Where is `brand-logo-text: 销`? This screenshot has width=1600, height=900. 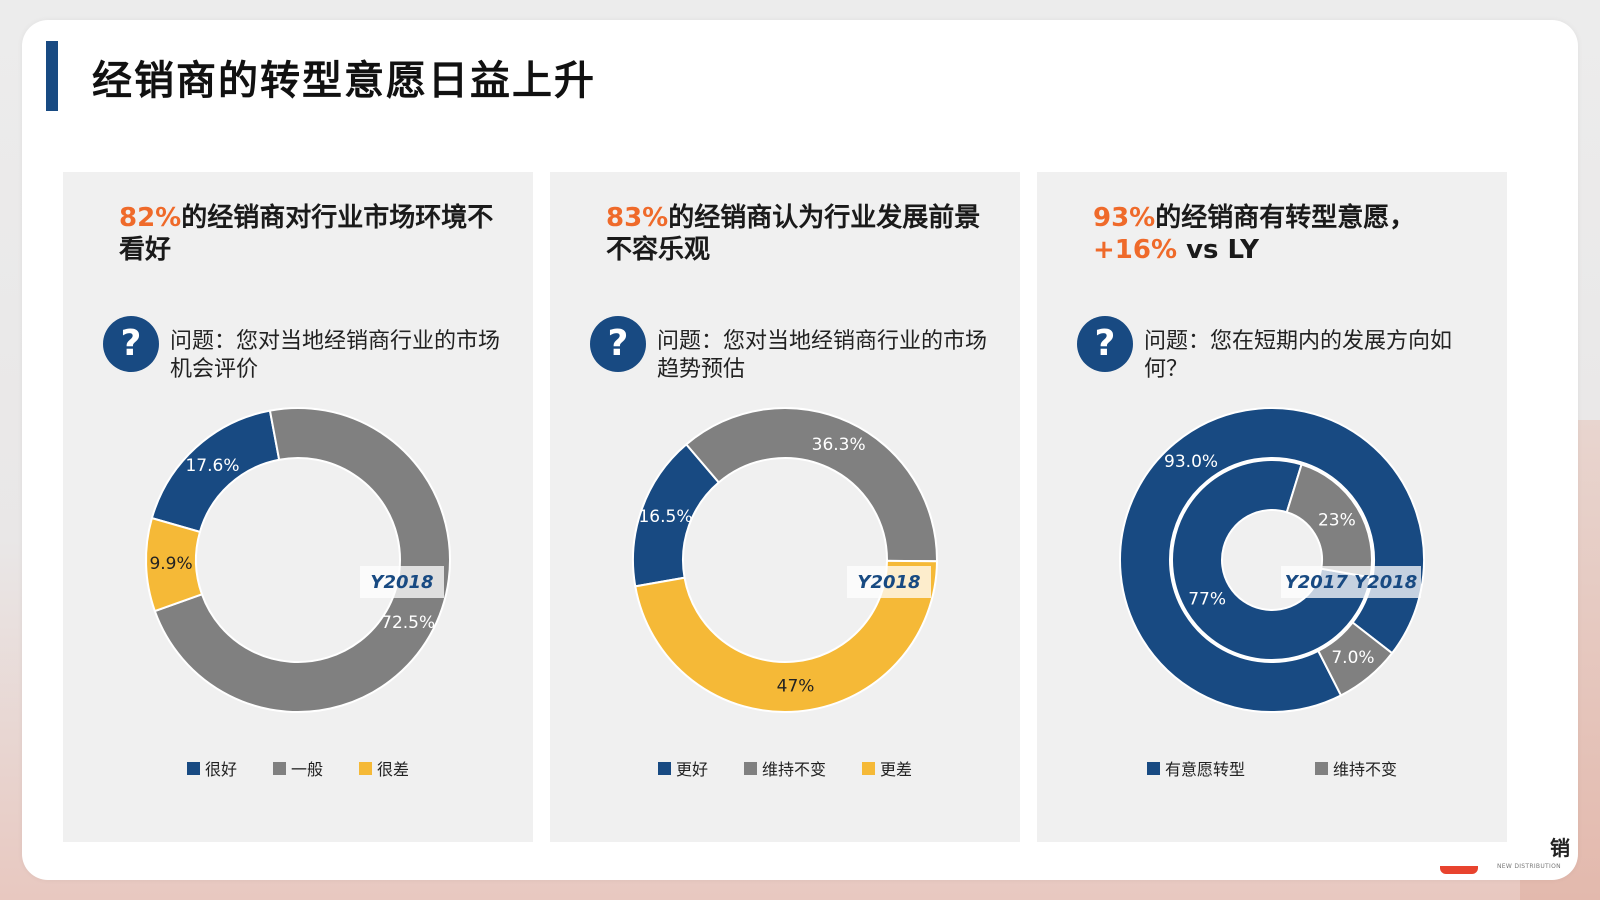
brand-logo-text: 销 is located at coordinates (1560, 848).